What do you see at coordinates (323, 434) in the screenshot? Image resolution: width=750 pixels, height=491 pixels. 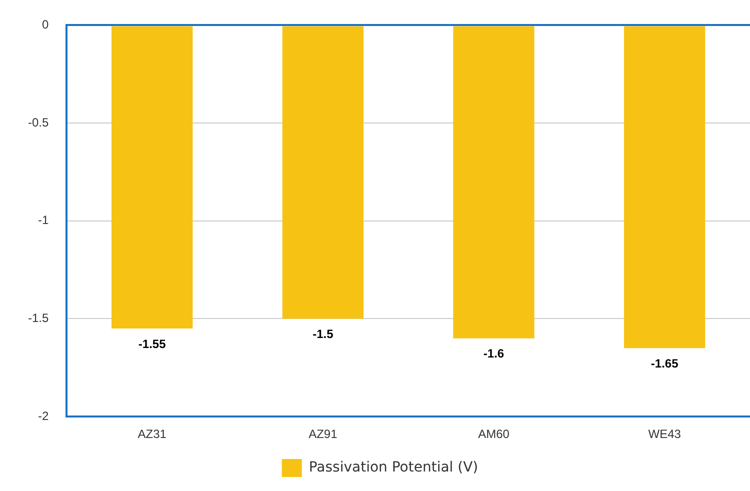 I see `x-tick-label: AZ91` at bounding box center [323, 434].